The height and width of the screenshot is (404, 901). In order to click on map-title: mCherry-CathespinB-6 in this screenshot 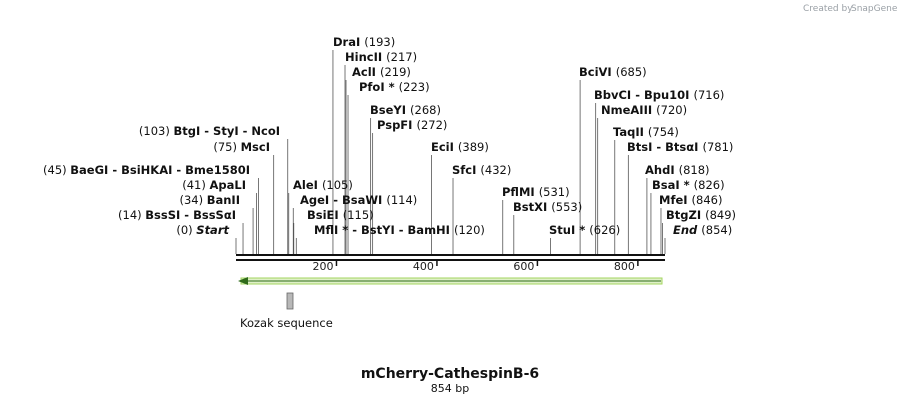, I will do `click(450, 374)`.